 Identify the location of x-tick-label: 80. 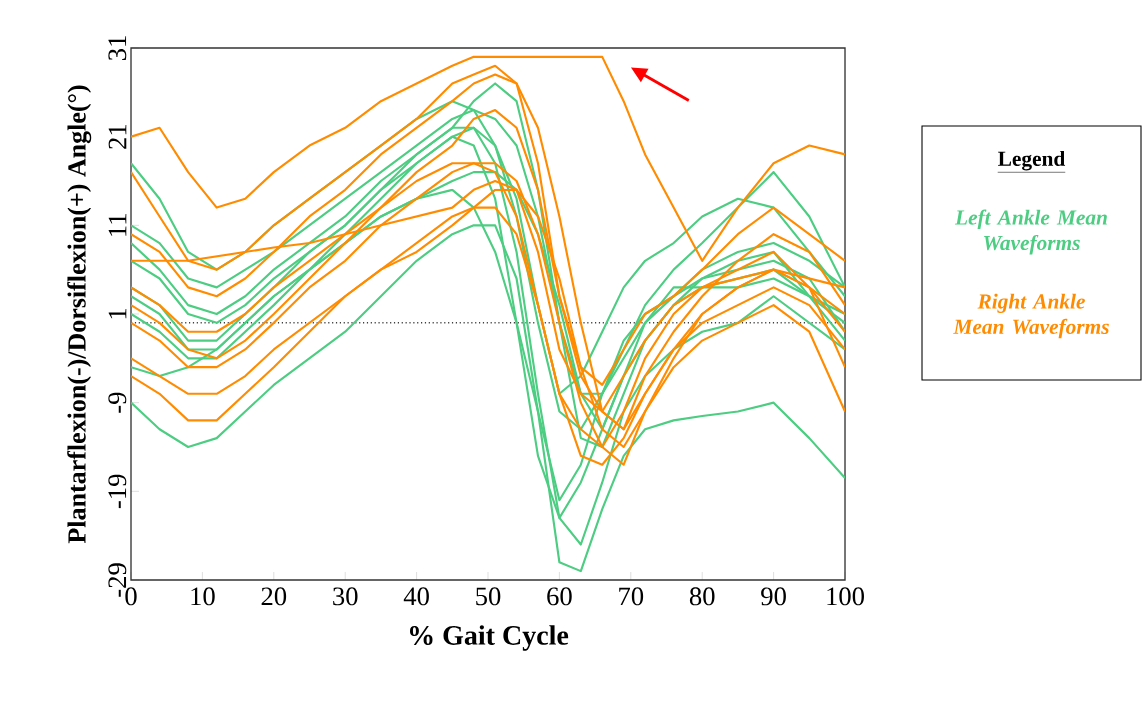
(702, 596).